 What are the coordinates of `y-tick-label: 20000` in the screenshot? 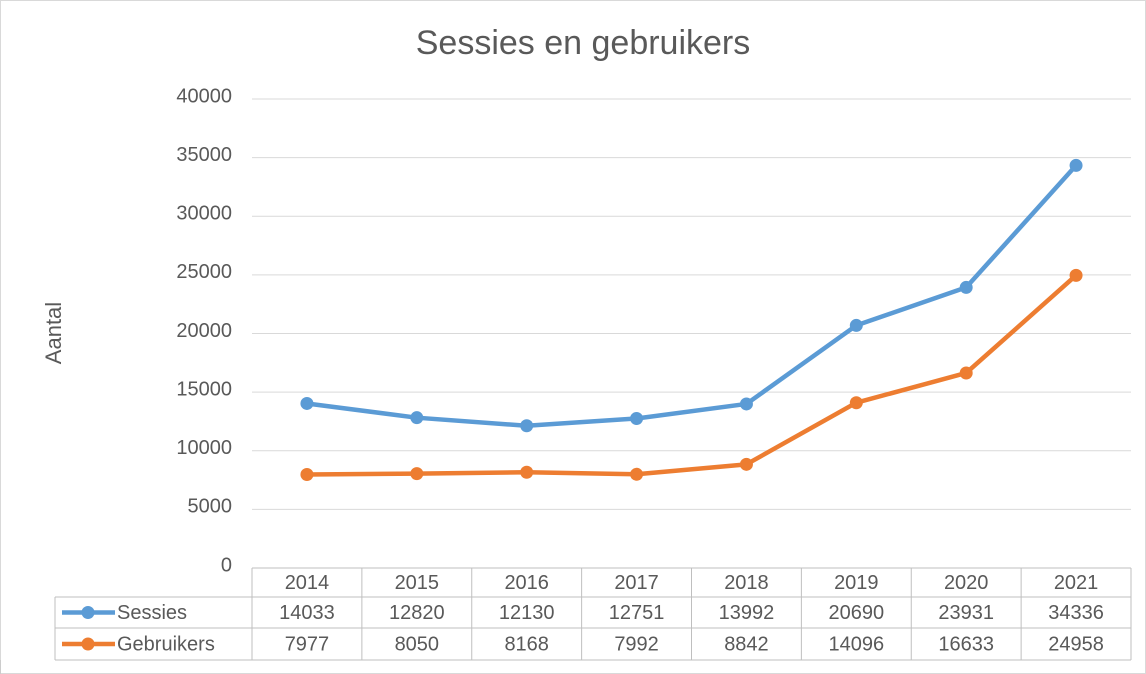 It's located at (204, 331).